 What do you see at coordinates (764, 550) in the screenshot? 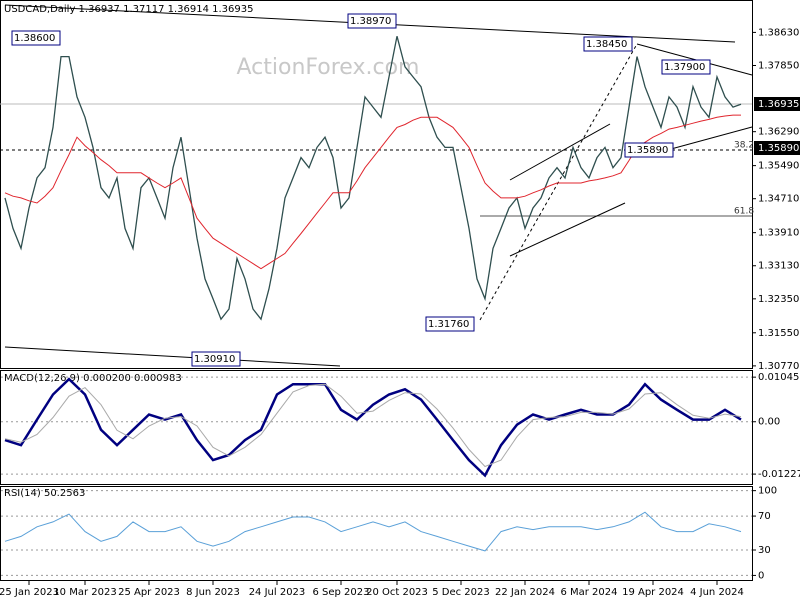
I see `y-tick-label: 30` at bounding box center [764, 550].